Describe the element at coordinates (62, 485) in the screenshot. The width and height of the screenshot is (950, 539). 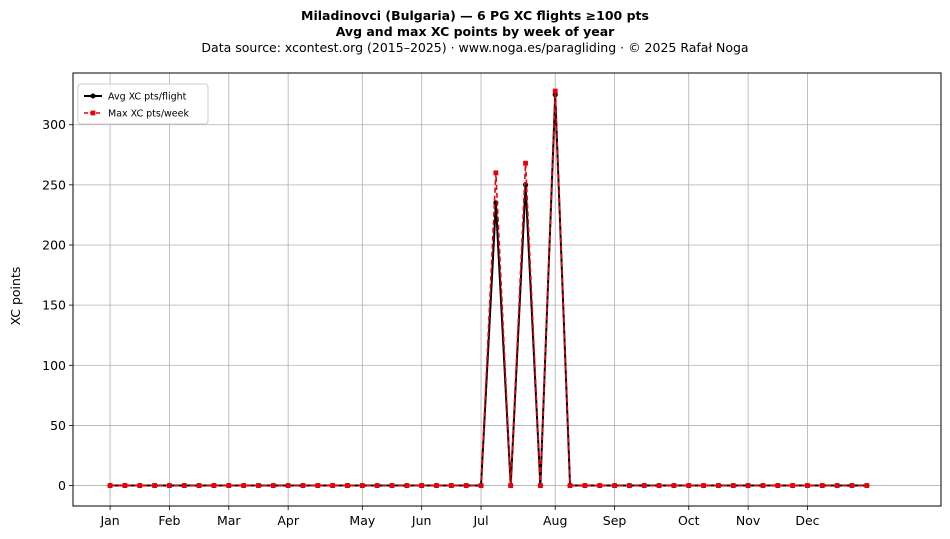
I see `y-tick-label: 0` at that location.